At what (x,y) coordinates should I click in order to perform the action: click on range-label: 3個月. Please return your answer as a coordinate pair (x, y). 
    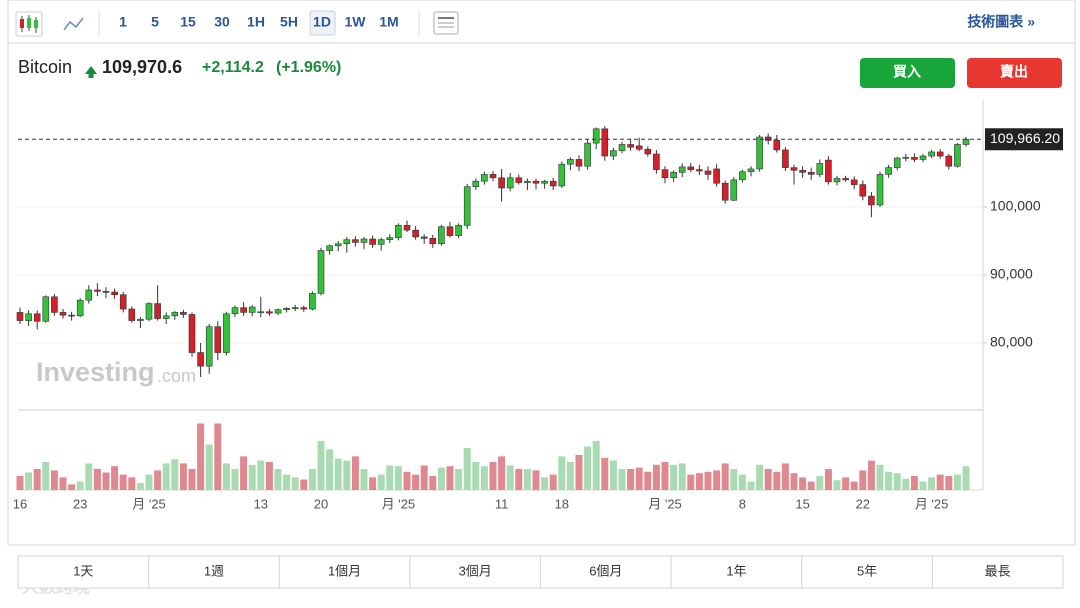
    Looking at the image, I should click on (475, 570).